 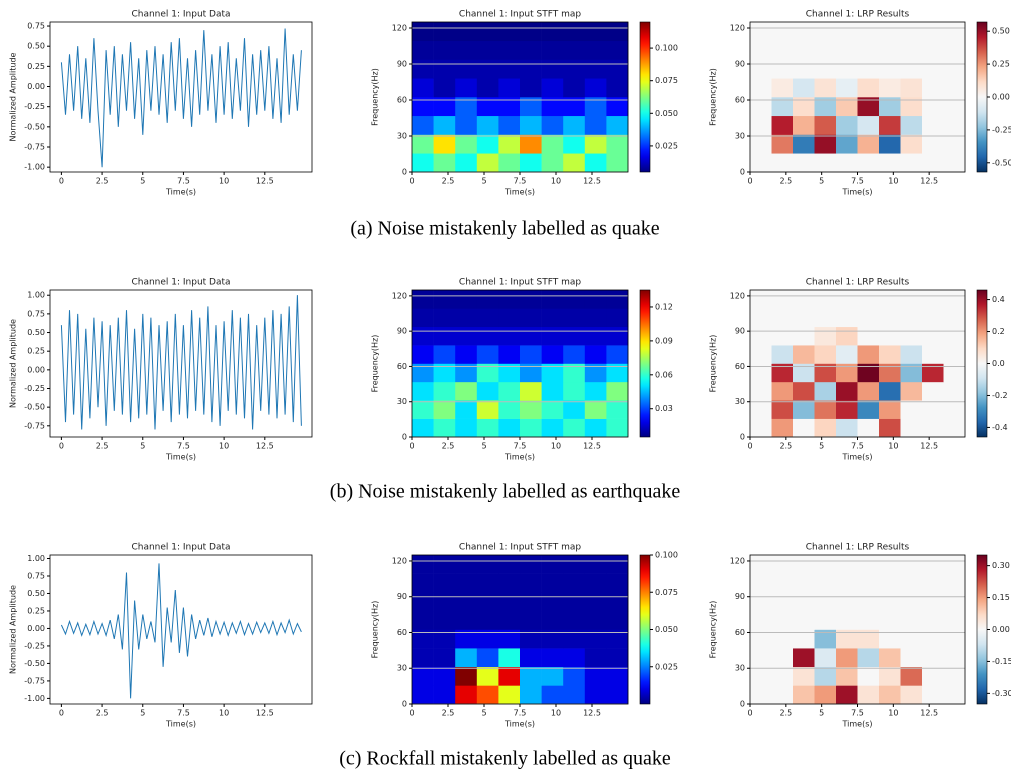 I want to click on colorbar-tick-label: 0.025, so click(x=666, y=666).